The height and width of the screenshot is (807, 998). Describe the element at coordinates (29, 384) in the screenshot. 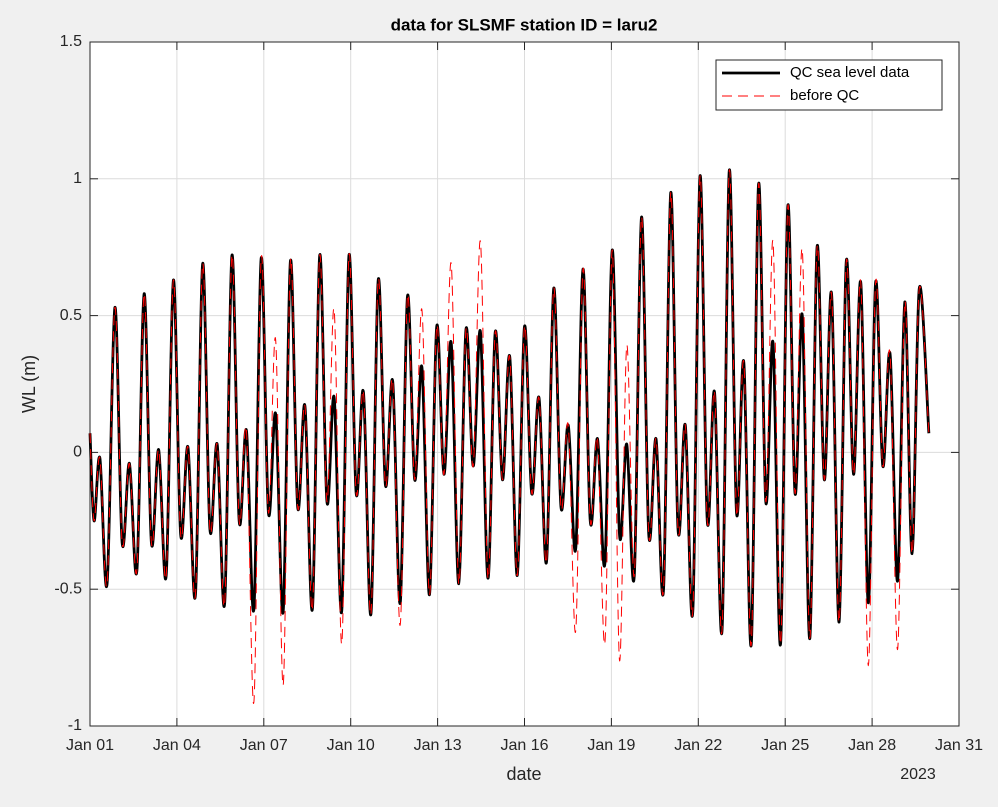

I see `y-axis-label: WL (m)` at that location.